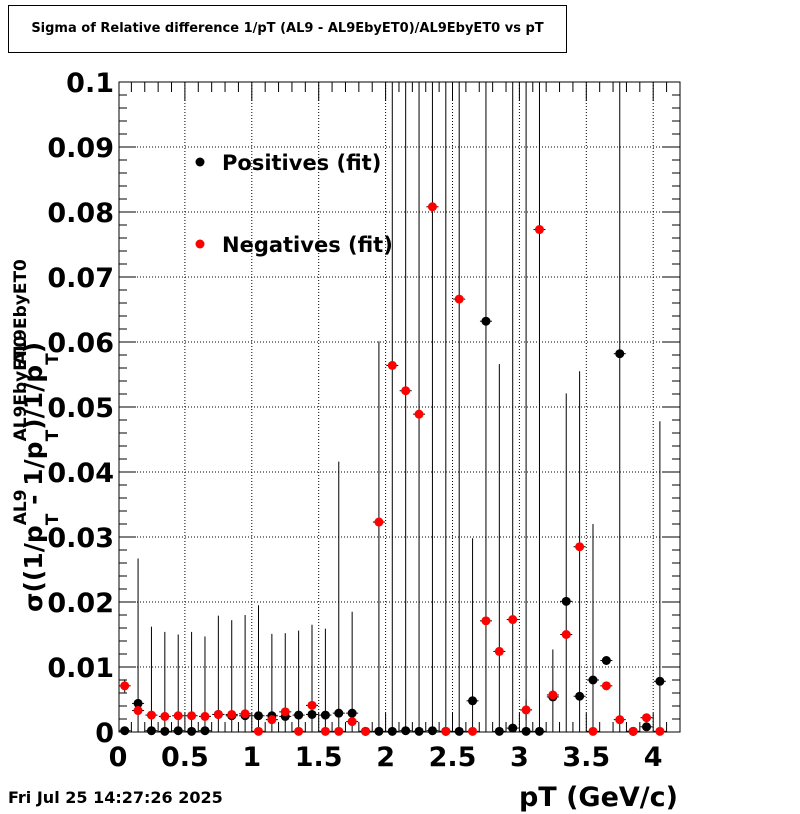 The width and height of the screenshot is (800, 814). I want to click on x-tick-label: 1.5, so click(319, 757).